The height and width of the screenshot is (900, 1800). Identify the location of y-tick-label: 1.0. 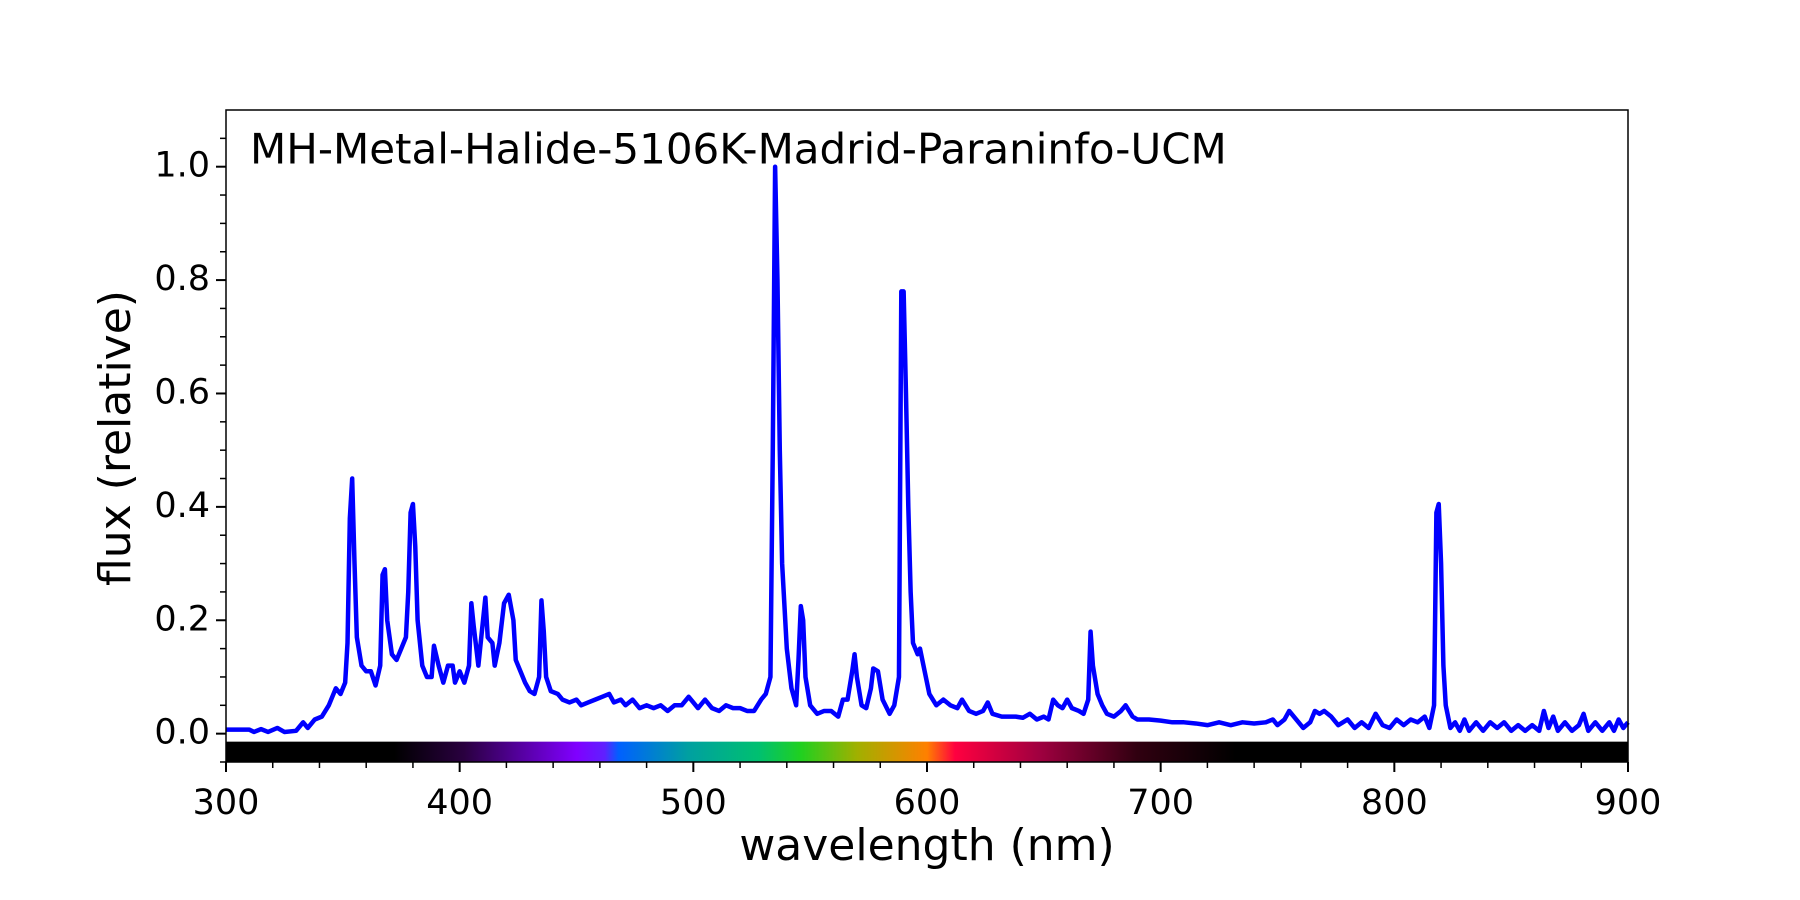
(182, 166).